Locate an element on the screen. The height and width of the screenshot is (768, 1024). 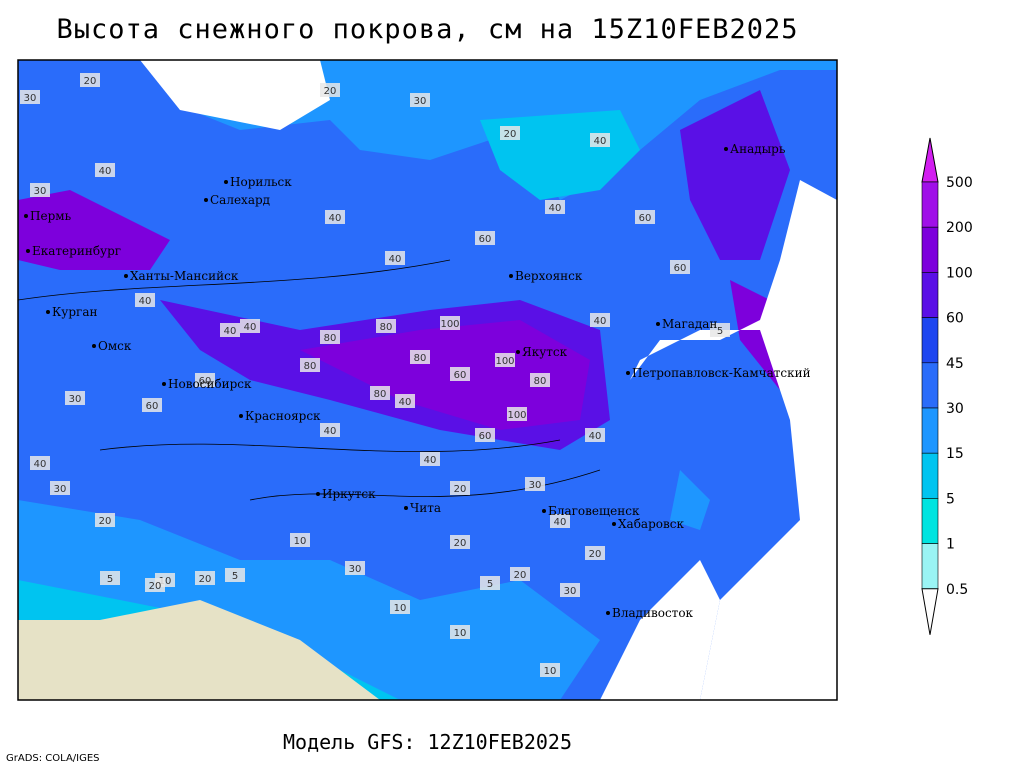
legend-label: 60 is located at coordinates (955, 319).